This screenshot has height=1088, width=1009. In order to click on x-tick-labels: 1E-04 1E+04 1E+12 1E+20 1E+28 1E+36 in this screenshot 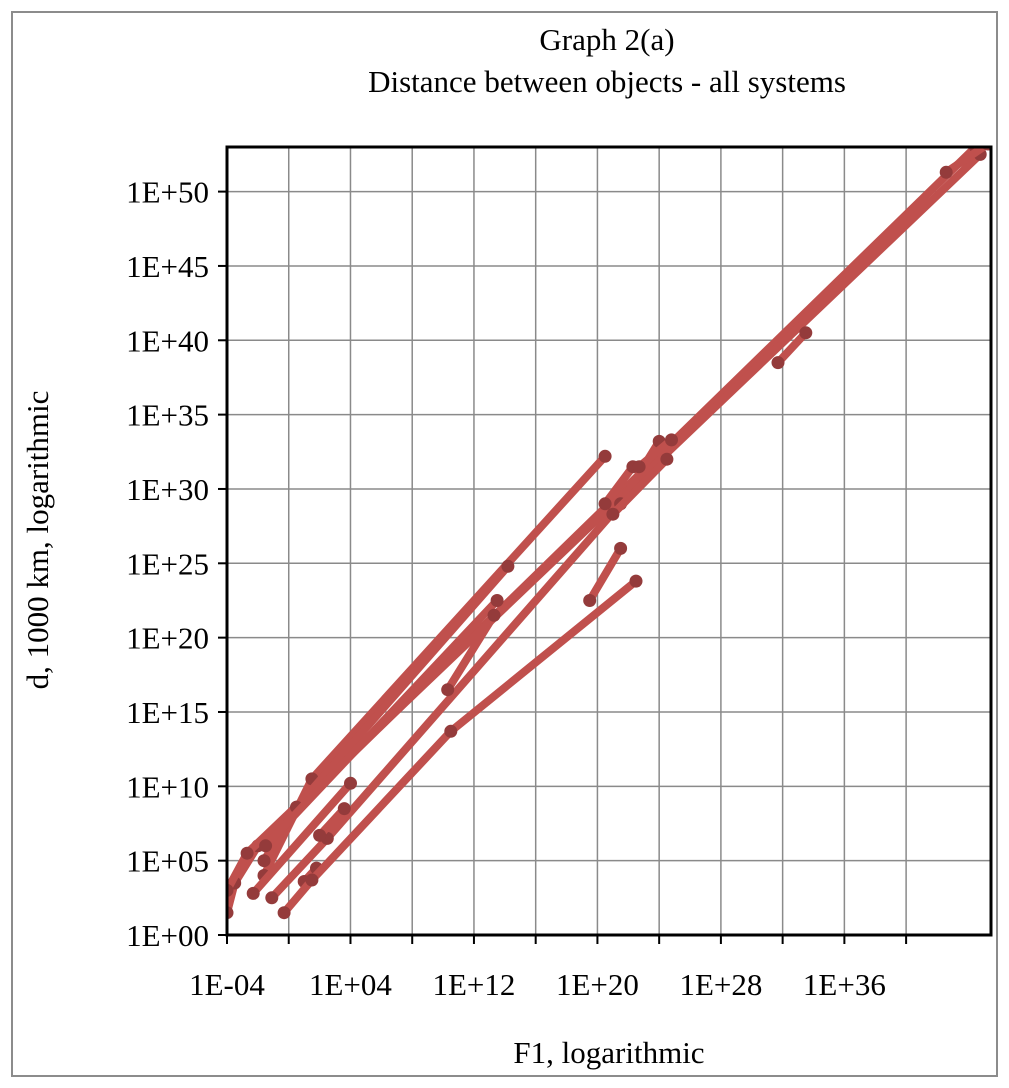, I will do `click(537, 984)`.